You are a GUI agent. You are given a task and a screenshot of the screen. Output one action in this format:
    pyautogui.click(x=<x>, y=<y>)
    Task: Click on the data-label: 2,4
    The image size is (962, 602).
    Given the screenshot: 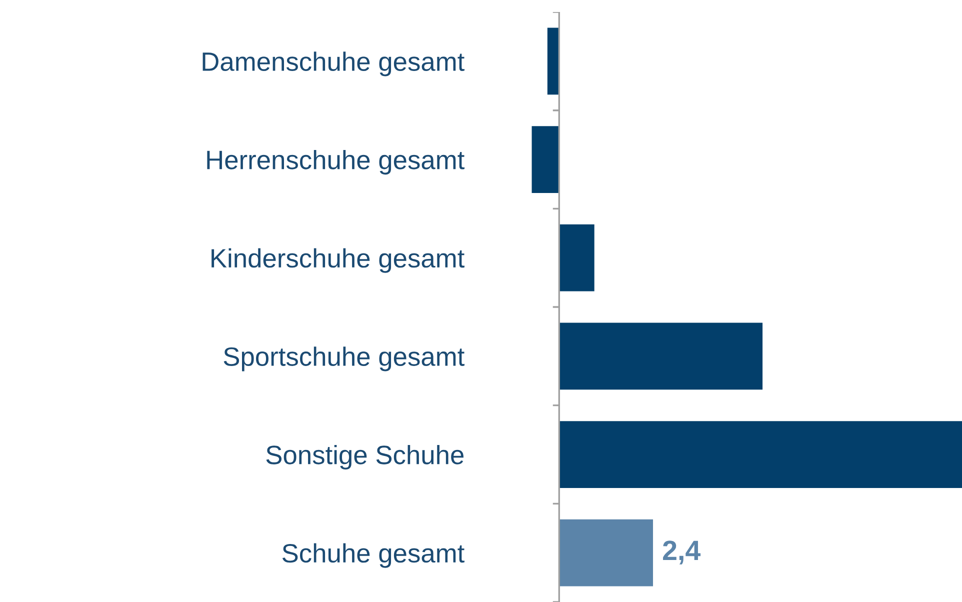 What is the action you would take?
    pyautogui.click(x=682, y=552)
    